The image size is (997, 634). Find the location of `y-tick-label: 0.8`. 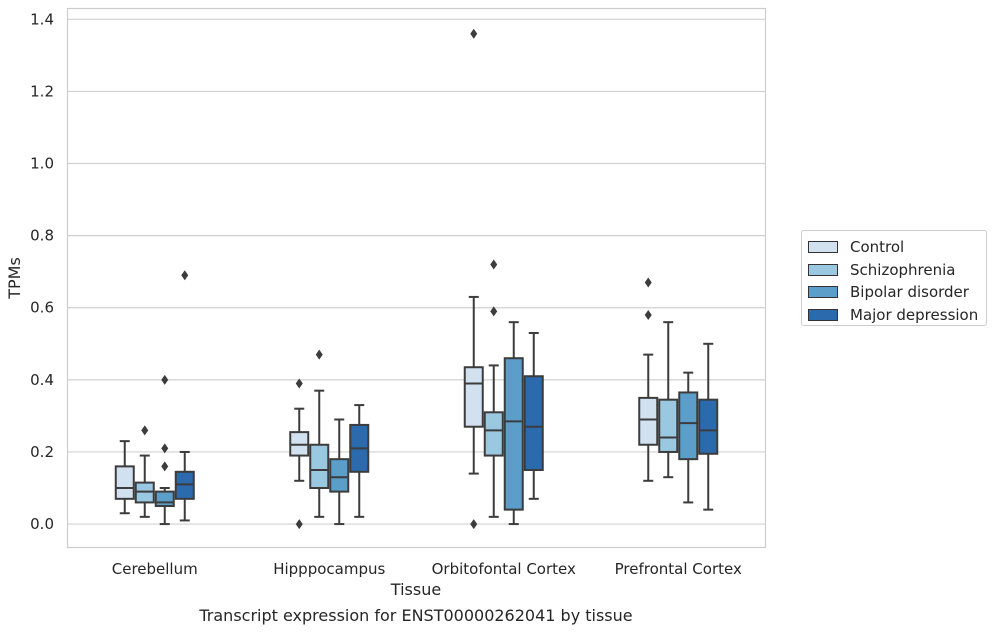

y-tick-label: 0.8 is located at coordinates (42, 236).